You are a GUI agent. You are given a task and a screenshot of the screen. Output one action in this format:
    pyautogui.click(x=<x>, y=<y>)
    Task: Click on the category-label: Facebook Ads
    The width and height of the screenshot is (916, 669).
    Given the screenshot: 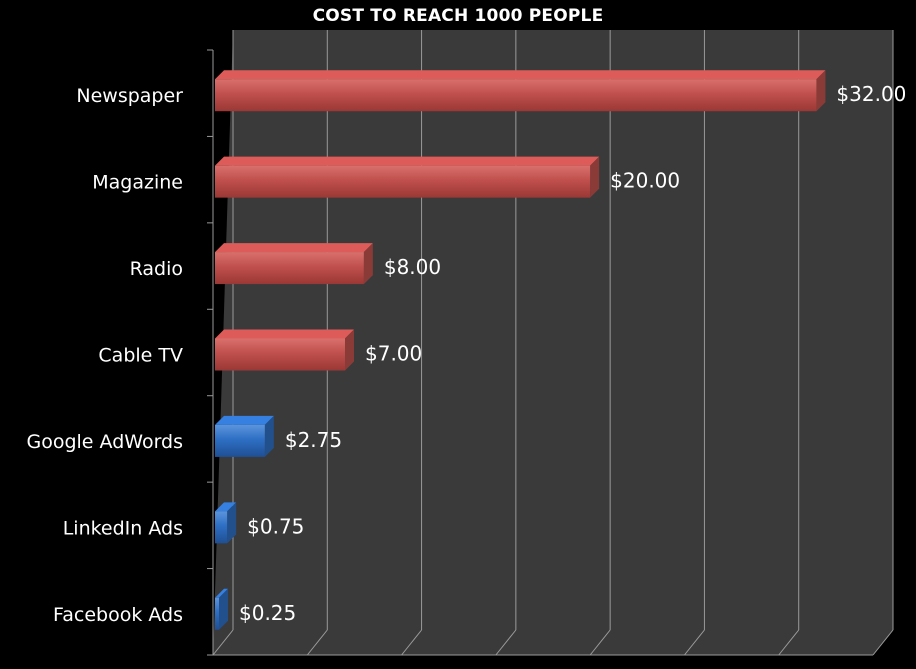 What is the action you would take?
    pyautogui.click(x=118, y=615)
    